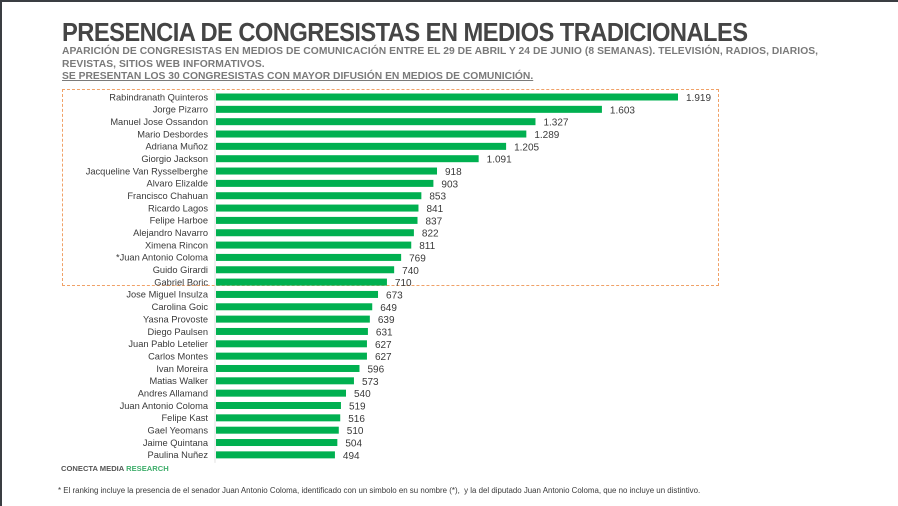  Describe the element at coordinates (159, 122) in the screenshot. I see `category-label: Manuel Jose Ossandon` at that location.